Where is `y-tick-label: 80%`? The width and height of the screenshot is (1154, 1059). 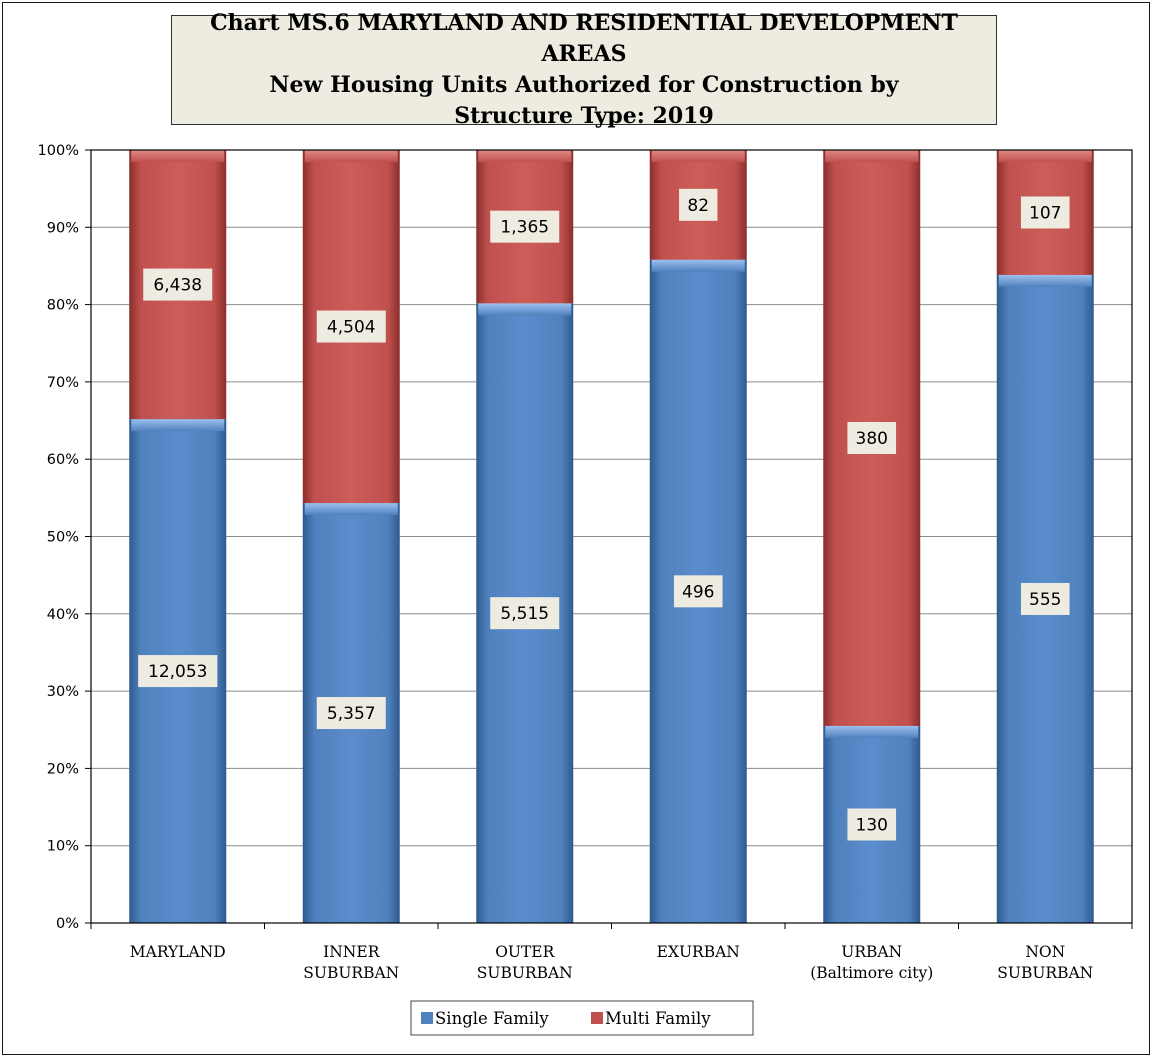 y-tick-label: 80% is located at coordinates (63, 306).